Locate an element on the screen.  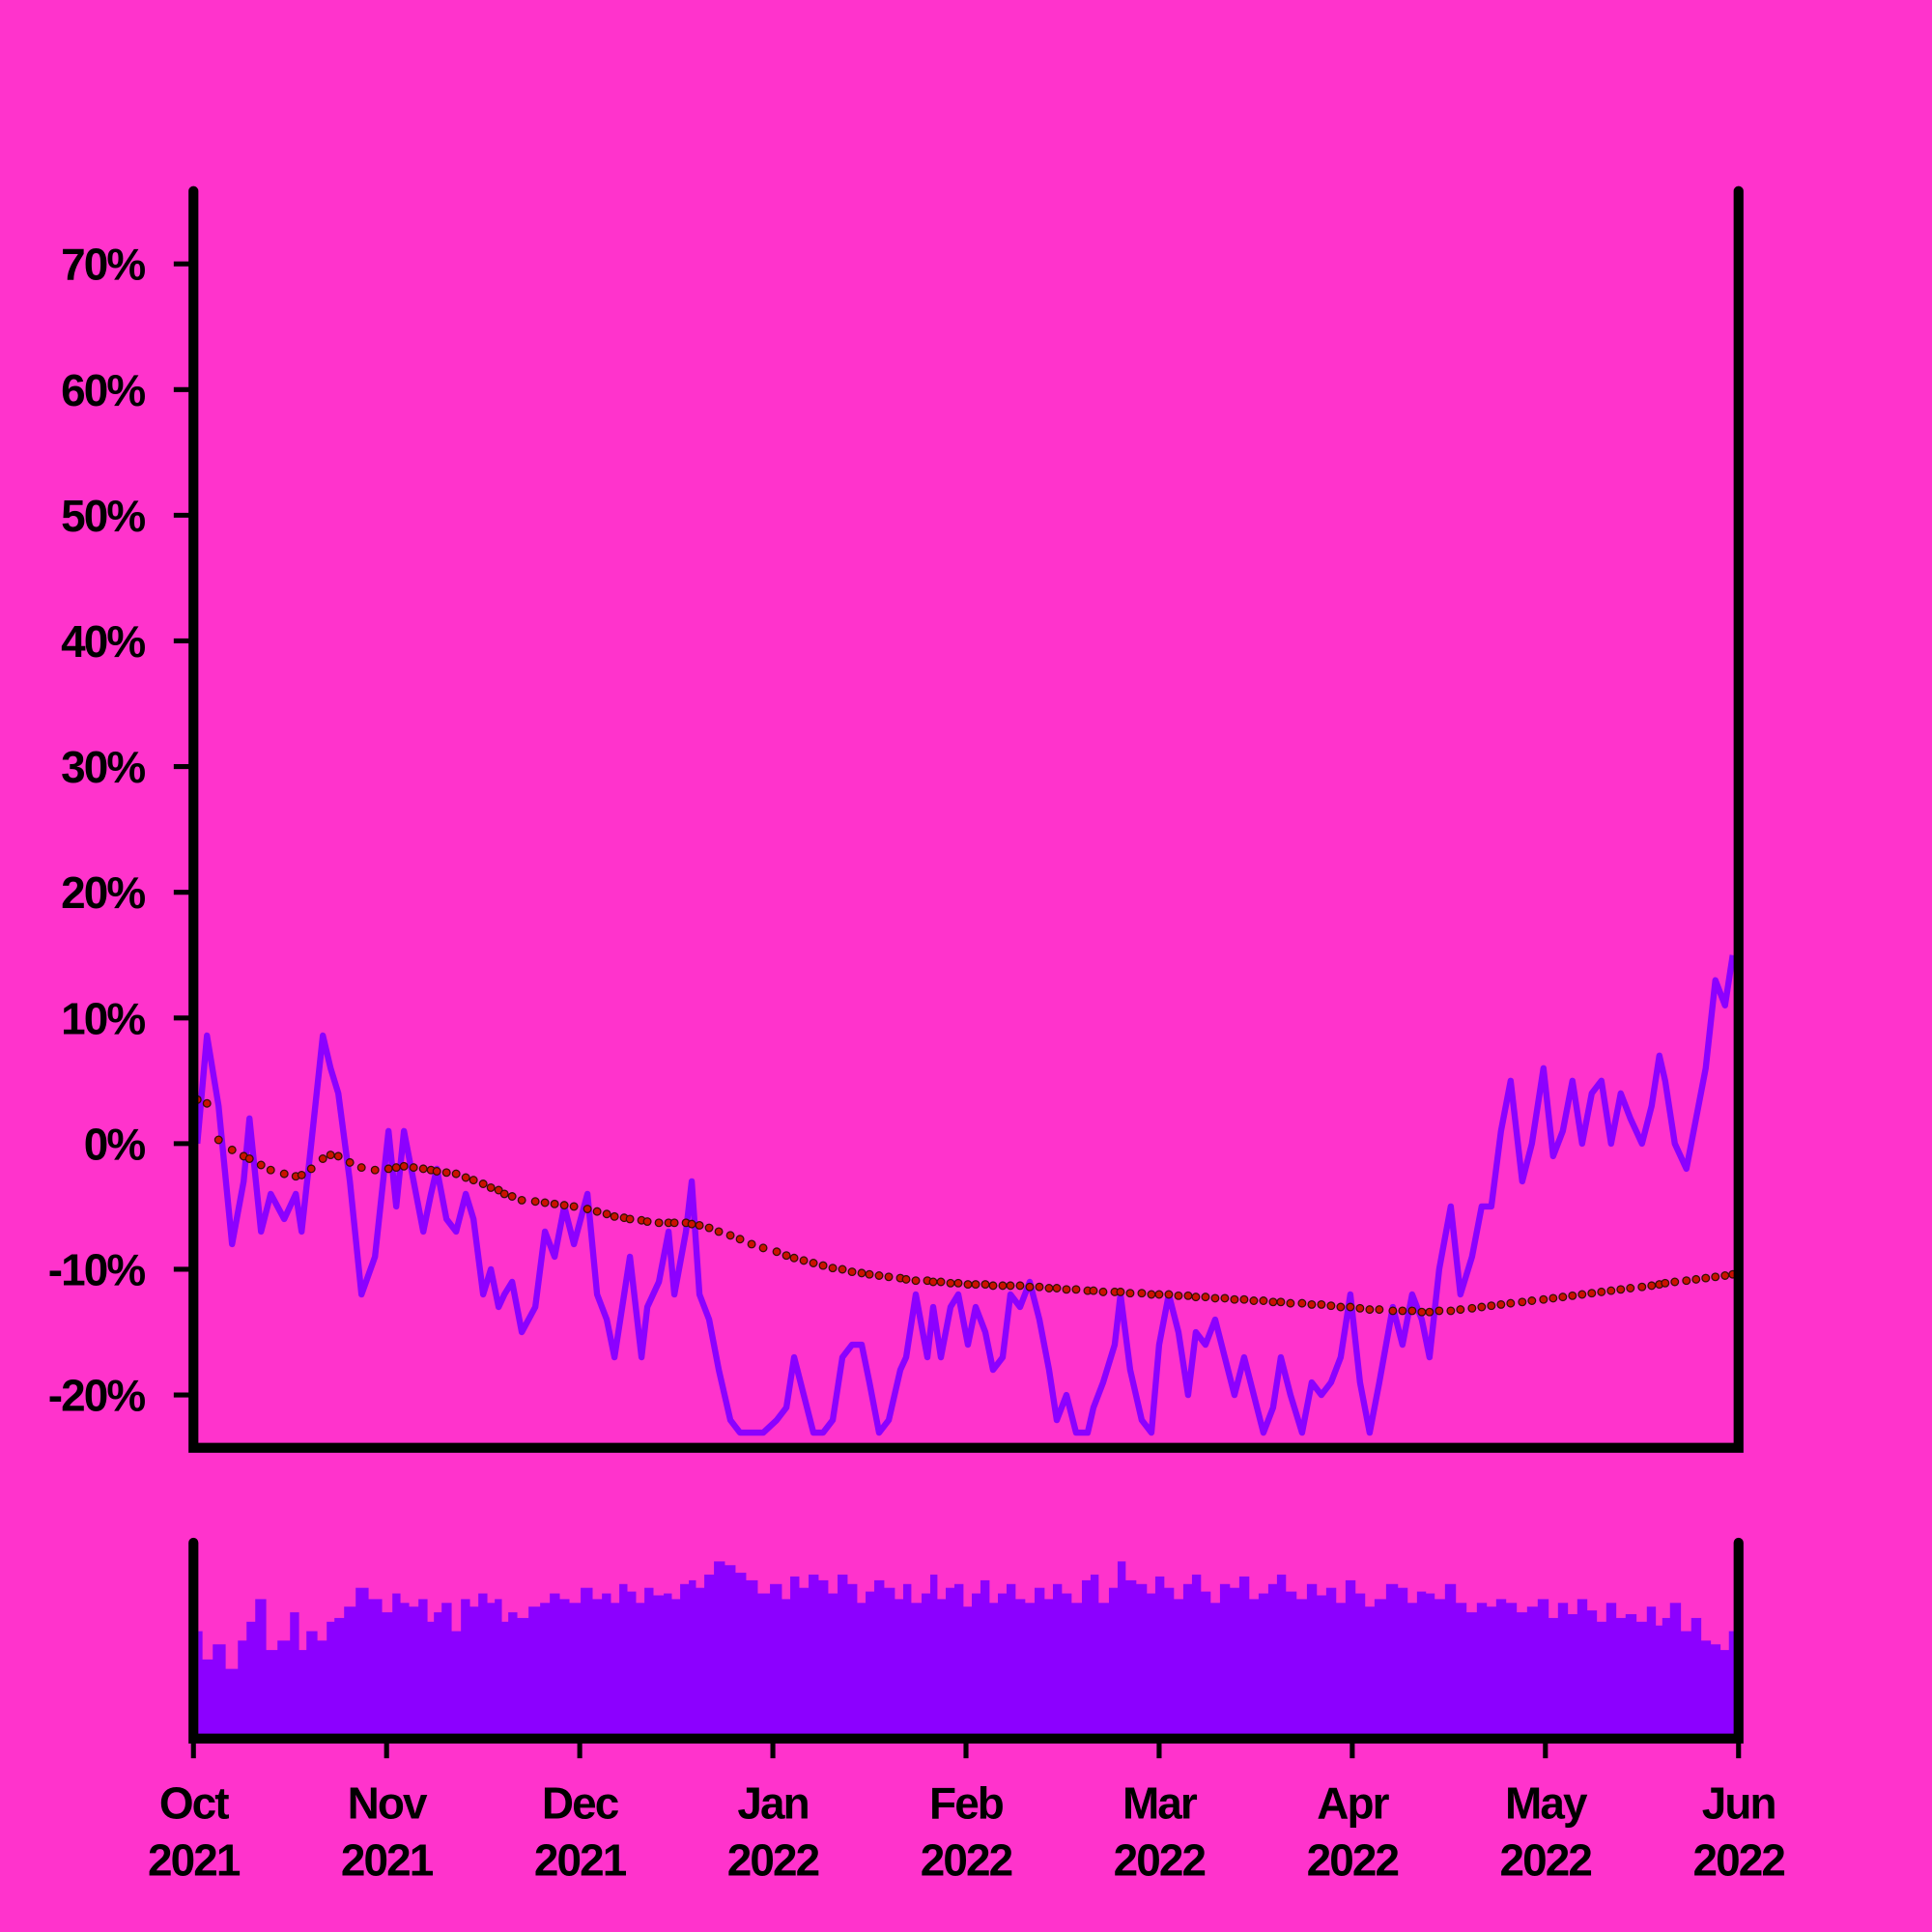
y-tick-label: 50% is located at coordinates (103, 516).